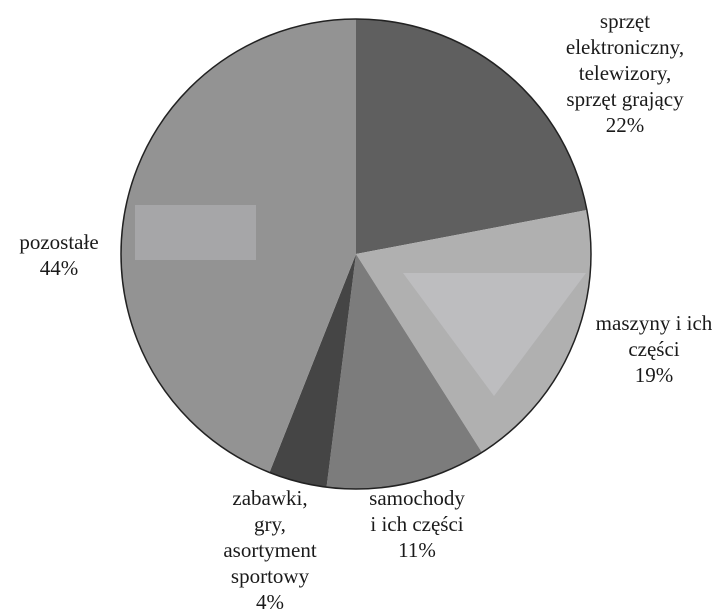 The width and height of the screenshot is (724, 615). Describe the element at coordinates (59, 268) in the screenshot. I see `slice-value-label: 44%` at that location.